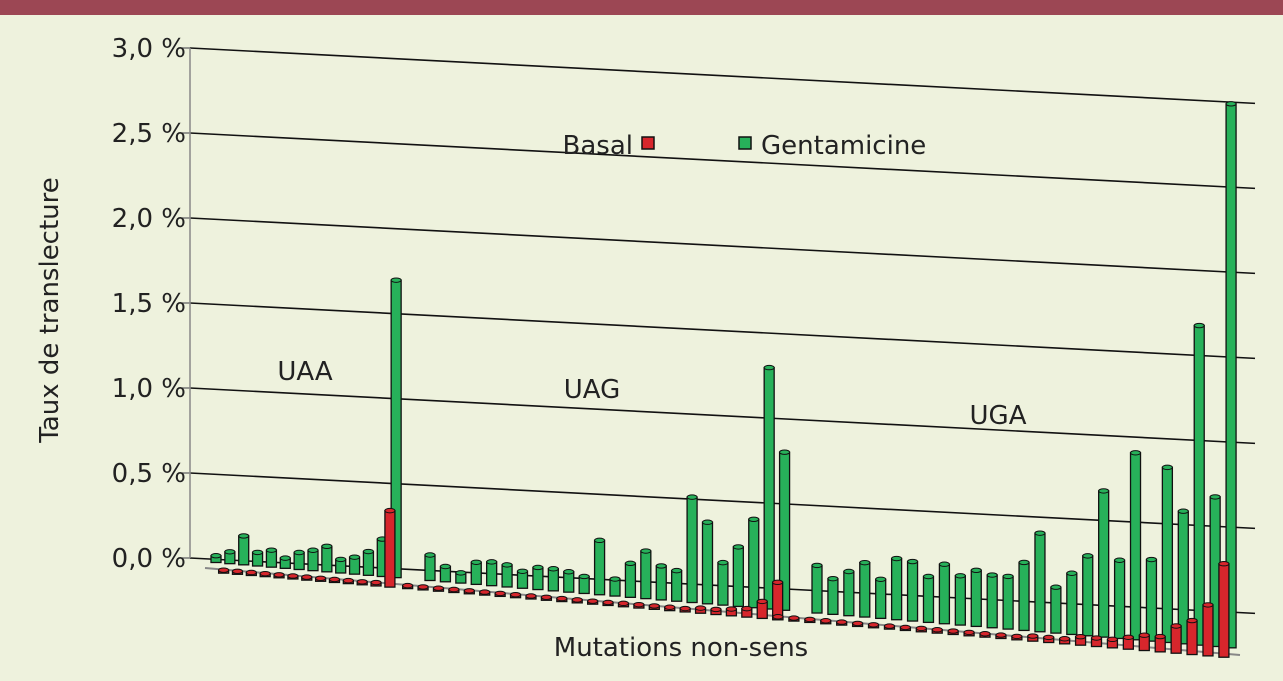 This screenshot has width=1283, height=681. I want to click on legend: Basal Gentamicine, so click(745, 146).